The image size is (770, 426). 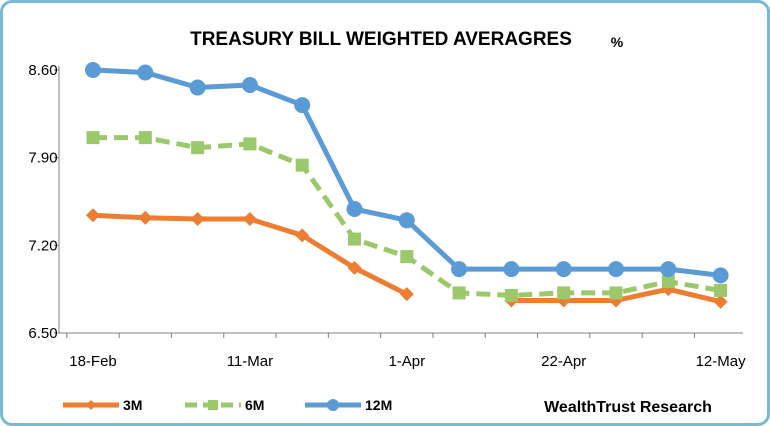 I want to click on credit-text: WealthTrust Research, so click(x=628, y=407).